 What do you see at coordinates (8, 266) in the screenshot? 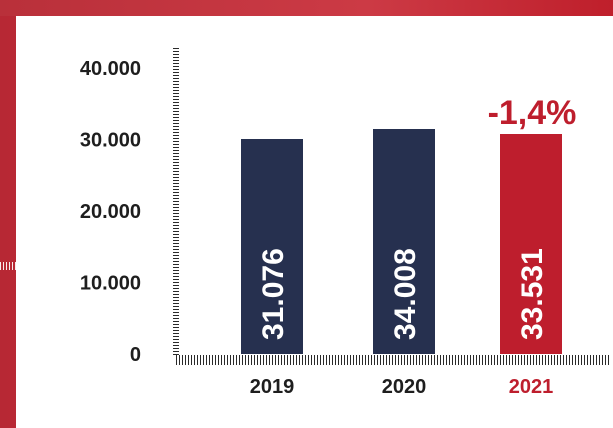
I see `background-tick-marks` at bounding box center [8, 266].